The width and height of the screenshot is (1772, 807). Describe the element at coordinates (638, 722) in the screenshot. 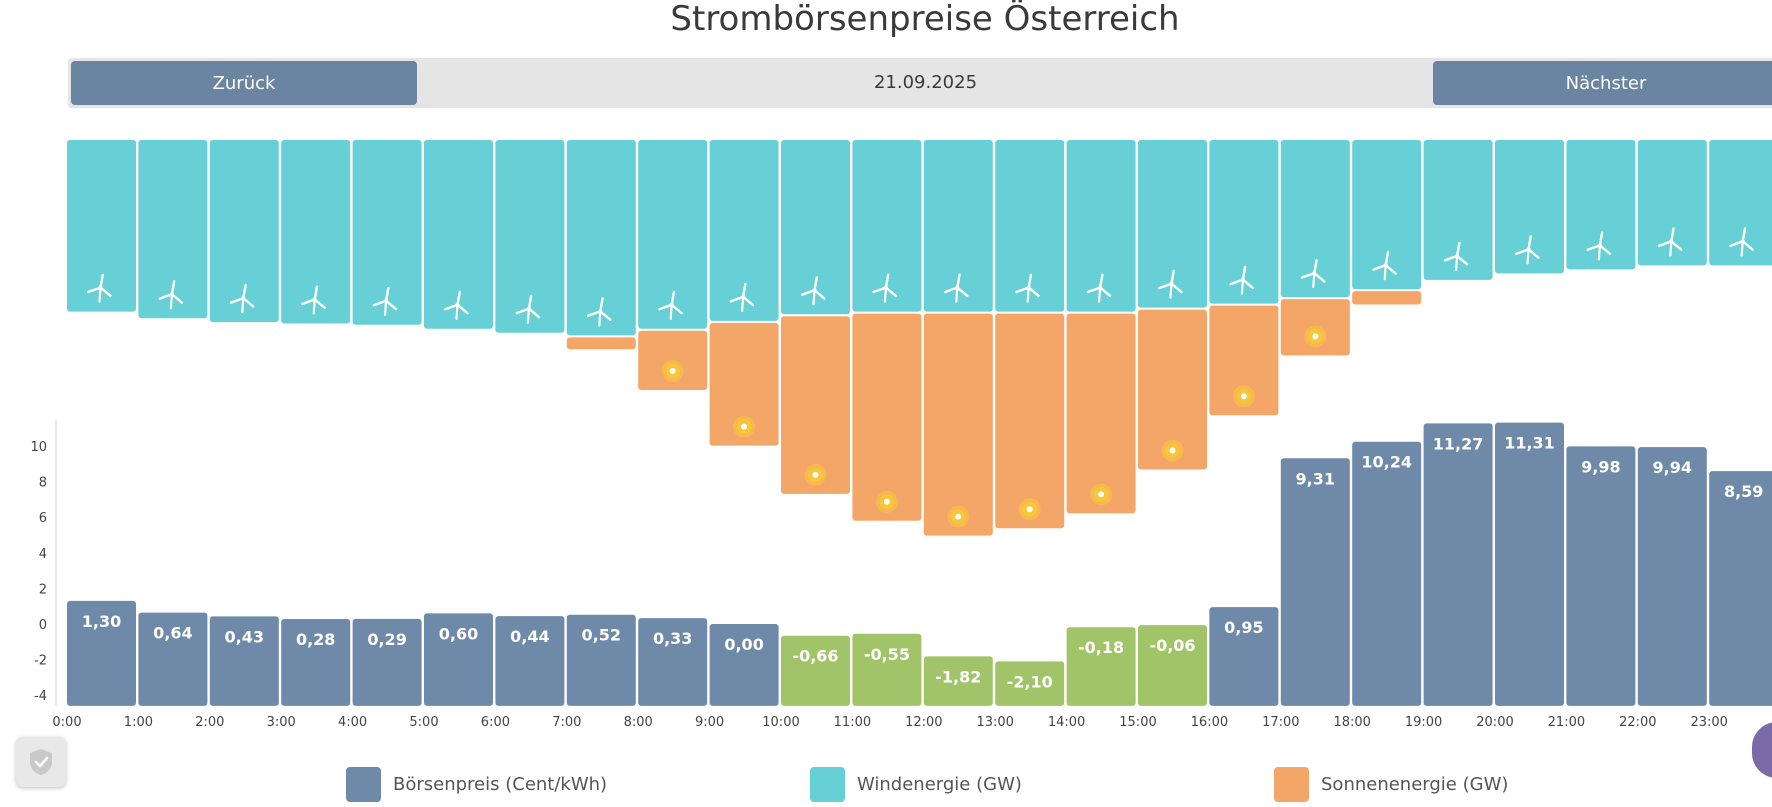

I see `x-tick-label: 8:00` at that location.